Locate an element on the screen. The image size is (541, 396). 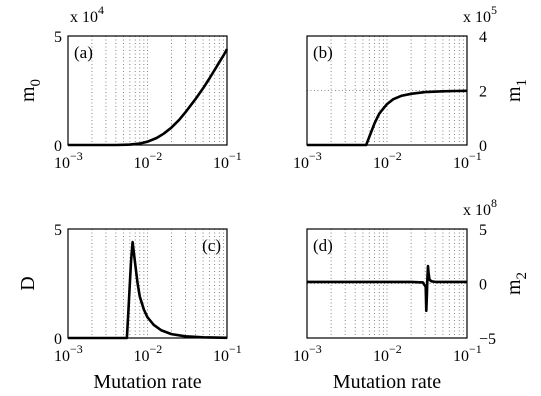
y-multiplier: x 108 is located at coordinates (480, 207).